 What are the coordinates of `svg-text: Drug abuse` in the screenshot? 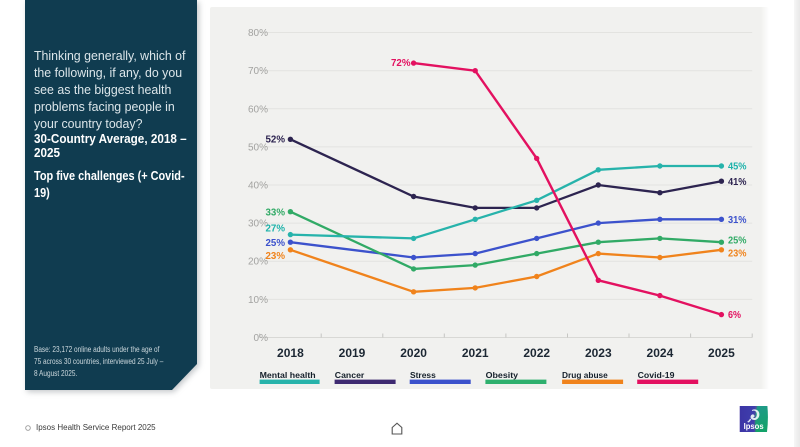 It's located at (585, 375).